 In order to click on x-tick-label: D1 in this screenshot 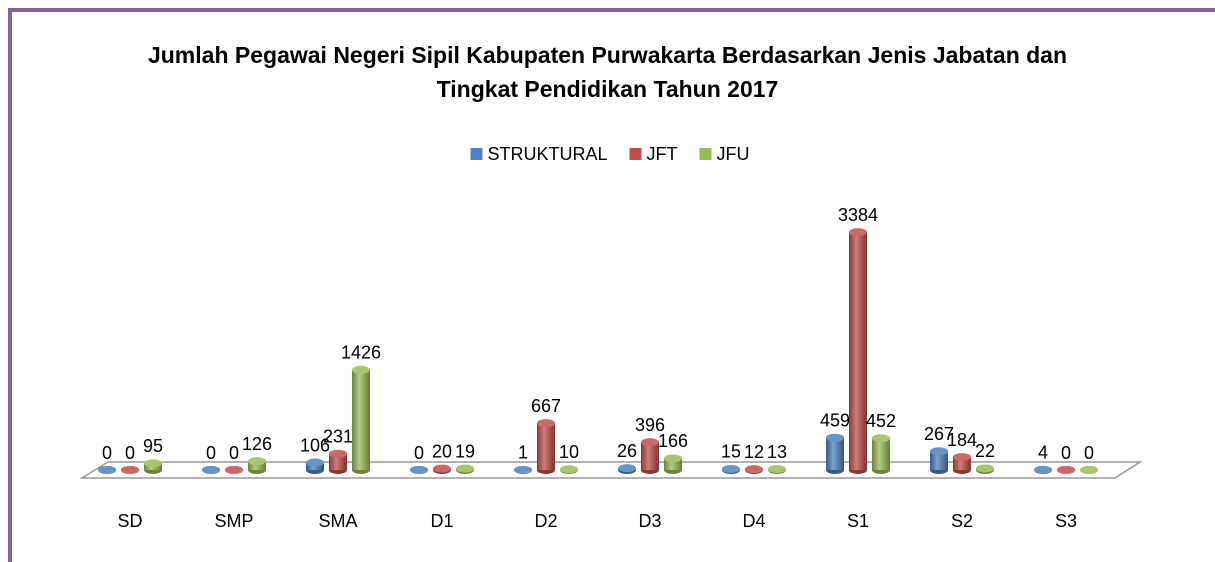, I will do `click(441, 521)`.